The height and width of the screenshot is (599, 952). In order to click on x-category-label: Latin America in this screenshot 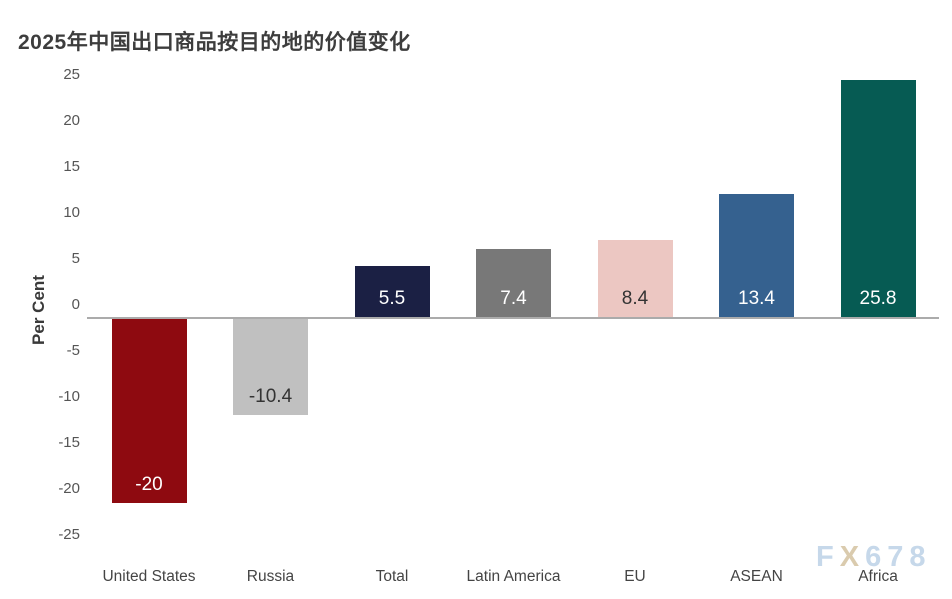, I will do `click(513, 576)`.